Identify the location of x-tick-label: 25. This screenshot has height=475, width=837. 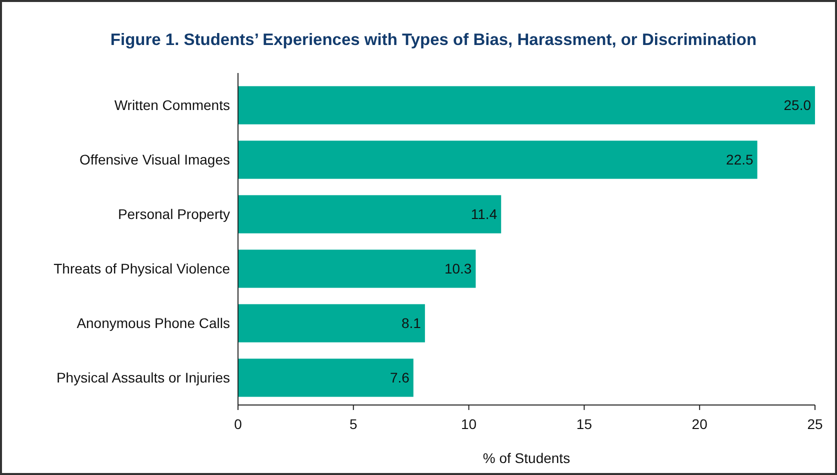
(815, 424).